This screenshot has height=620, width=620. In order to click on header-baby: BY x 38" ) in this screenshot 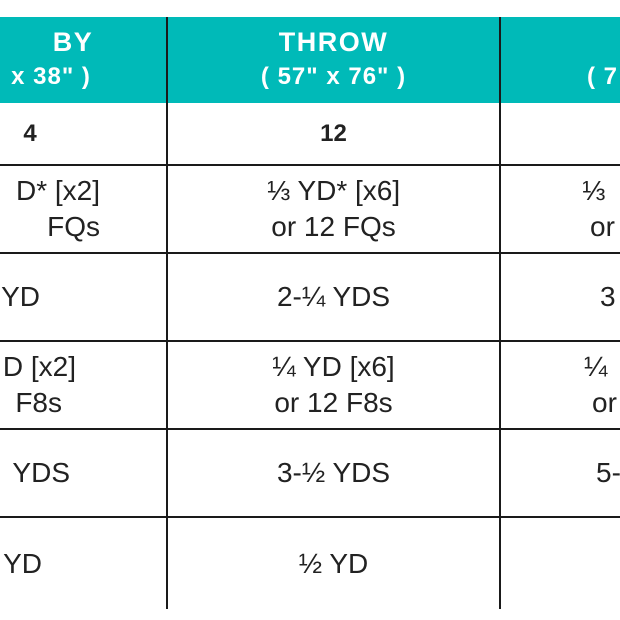, I will do `click(83, 60)`.